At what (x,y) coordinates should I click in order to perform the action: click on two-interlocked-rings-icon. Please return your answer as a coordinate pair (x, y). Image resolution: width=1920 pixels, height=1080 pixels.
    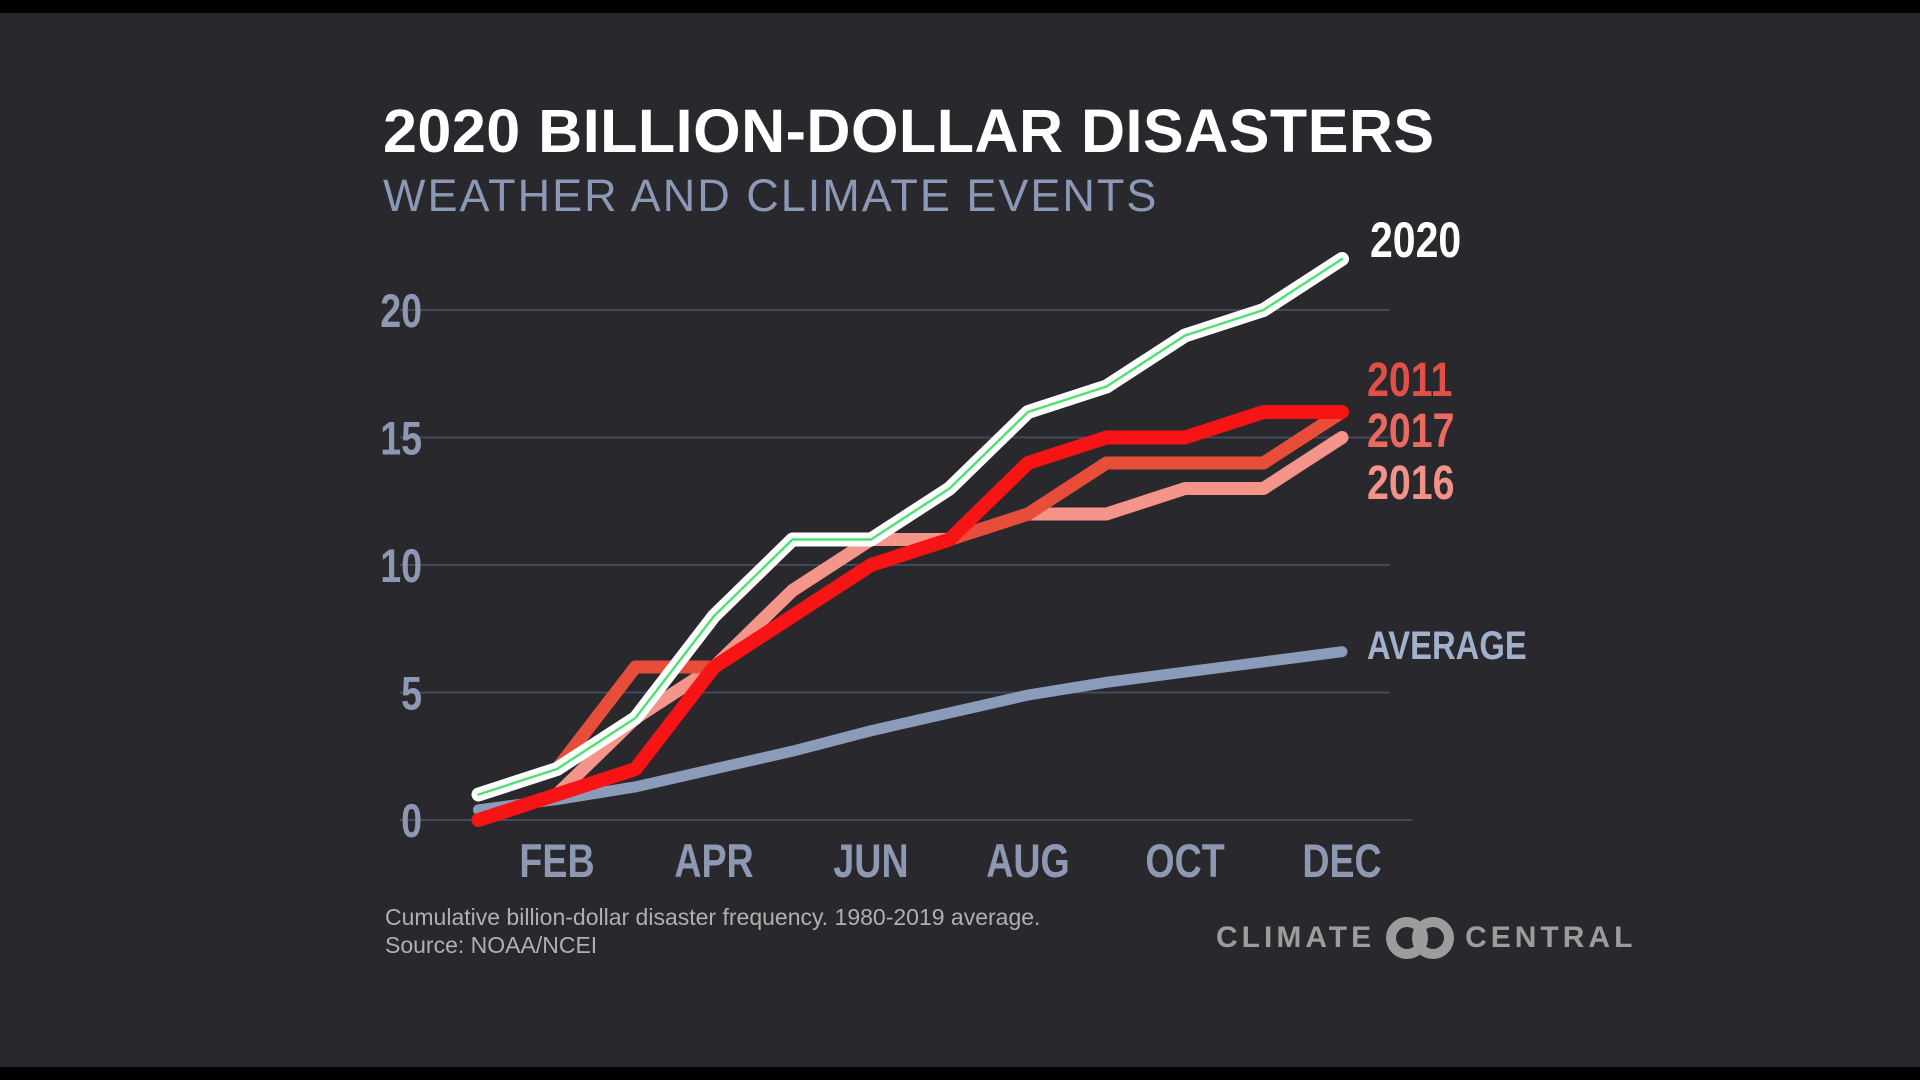
    Looking at the image, I should click on (1420, 938).